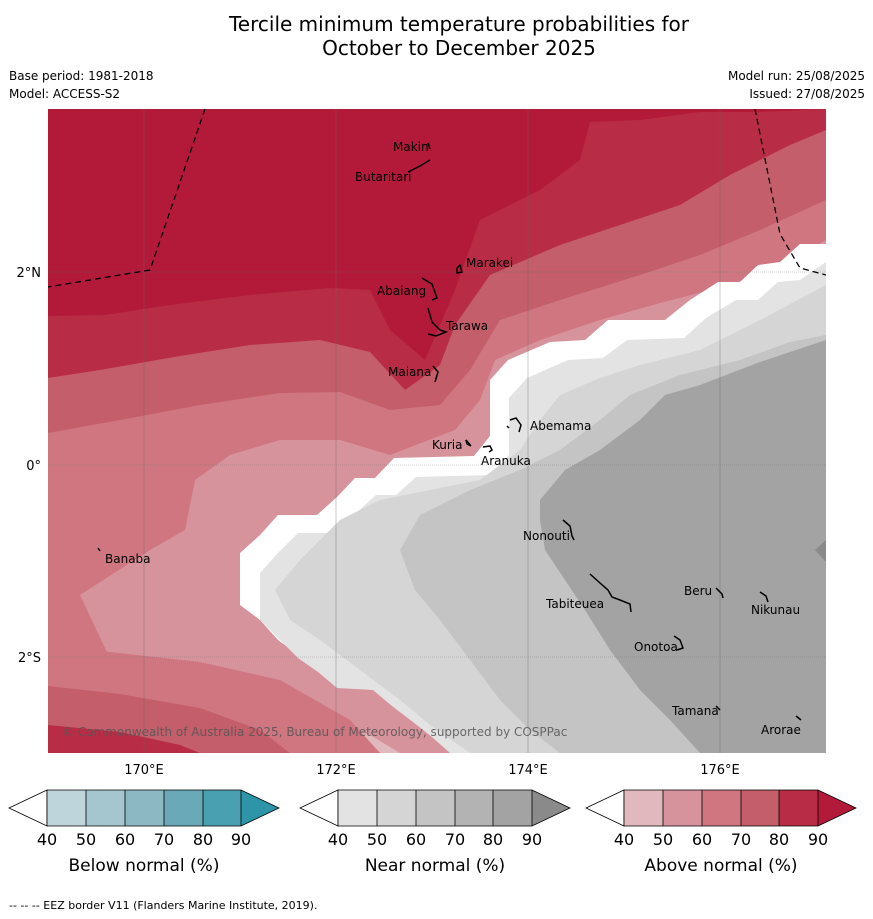 The height and width of the screenshot is (919, 873). Describe the element at coordinates (796, 85) in the screenshot. I see `meta-right: Model run: 25/08/2025 Issued: 27/08/2025` at that location.